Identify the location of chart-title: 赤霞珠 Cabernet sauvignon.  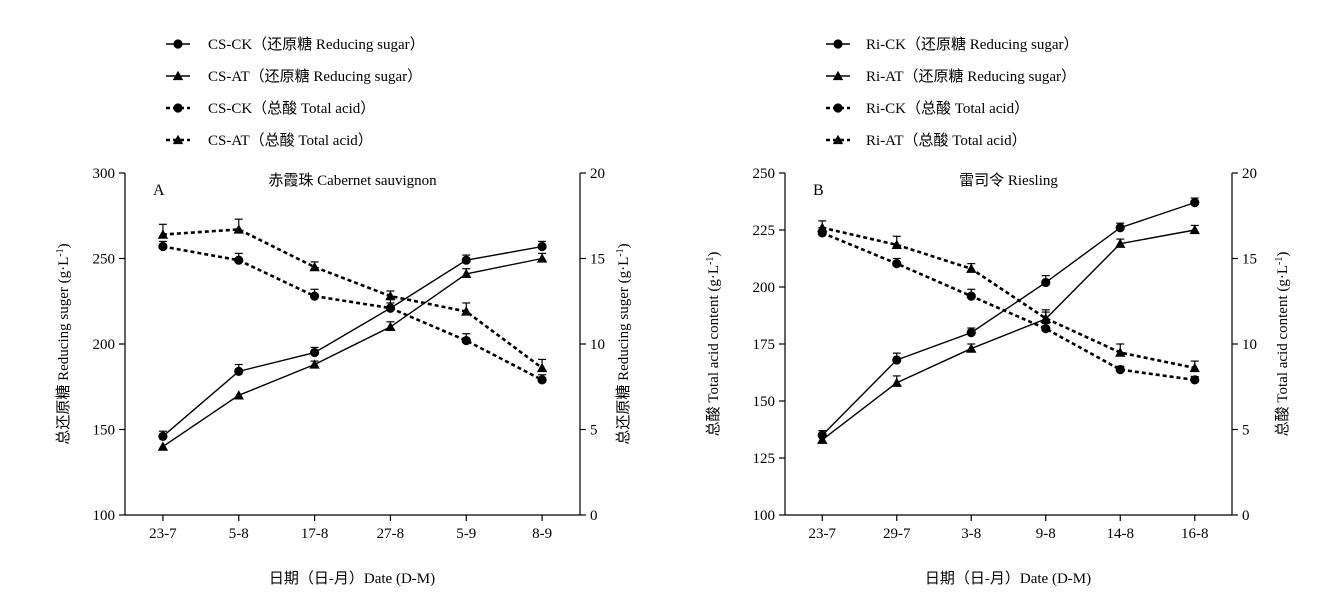
(352, 180).